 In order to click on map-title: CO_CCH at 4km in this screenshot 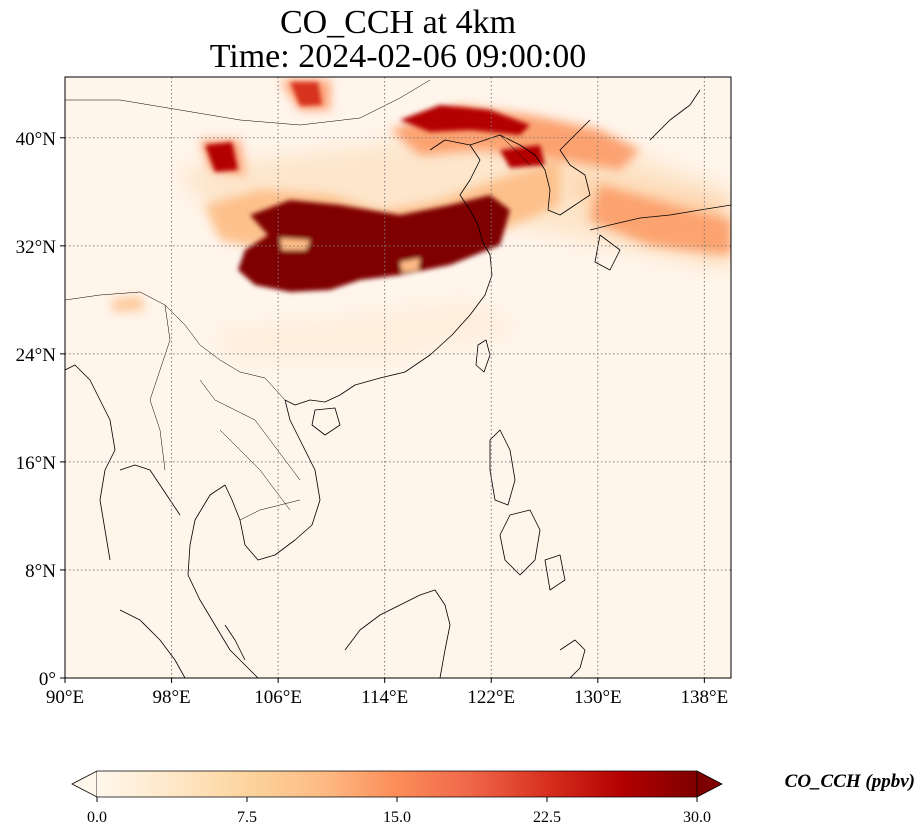, I will do `click(398, 22)`.